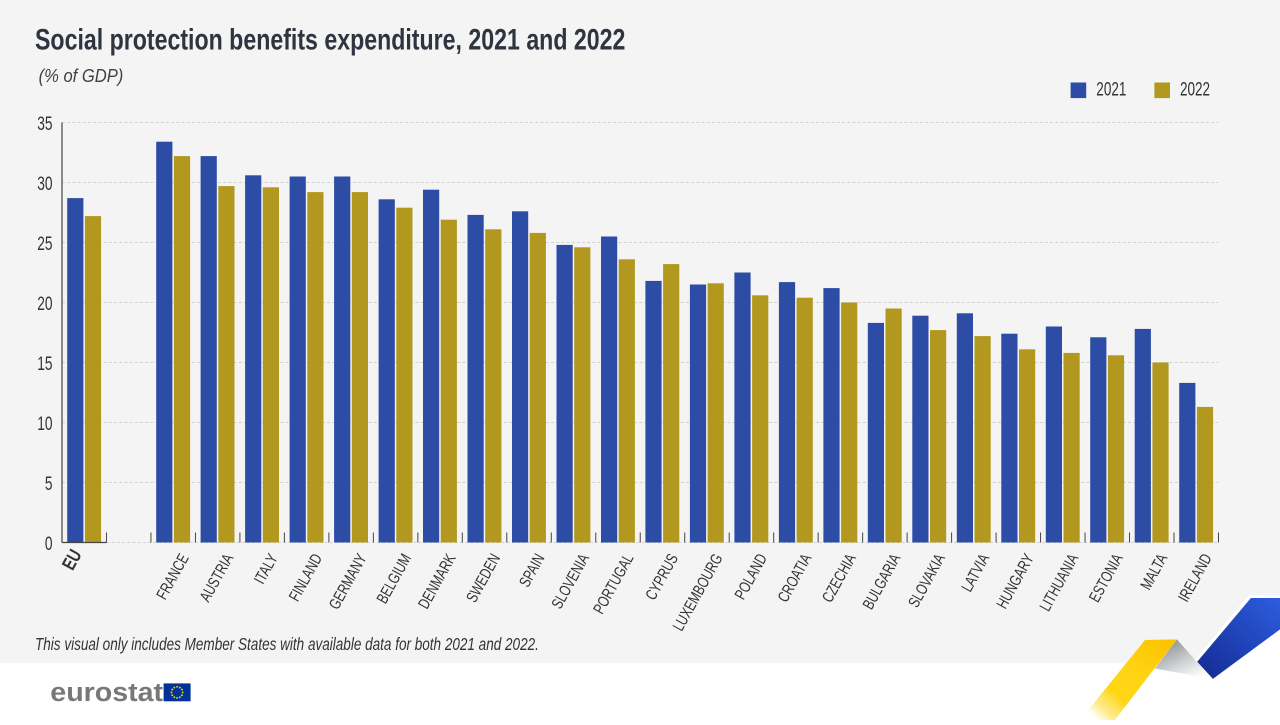 This screenshot has width=1280, height=725. What do you see at coordinates (44, 244) in the screenshot?
I see `svg-text: 25` at bounding box center [44, 244].